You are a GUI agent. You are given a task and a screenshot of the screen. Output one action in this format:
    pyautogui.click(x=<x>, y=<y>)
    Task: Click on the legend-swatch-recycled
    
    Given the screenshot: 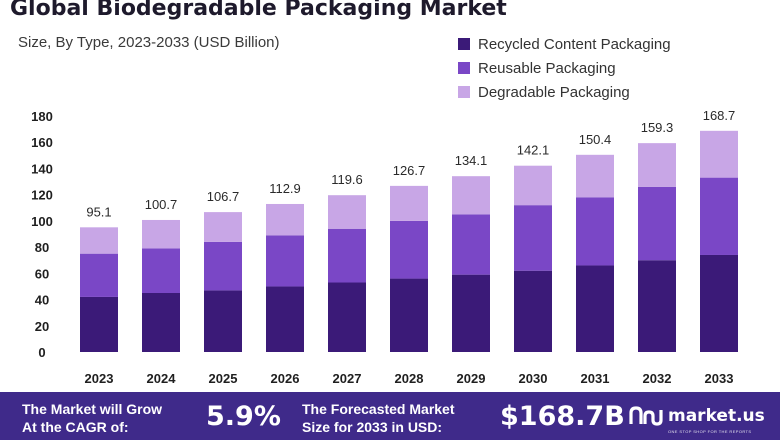 What is the action you would take?
    pyautogui.click(x=464, y=44)
    